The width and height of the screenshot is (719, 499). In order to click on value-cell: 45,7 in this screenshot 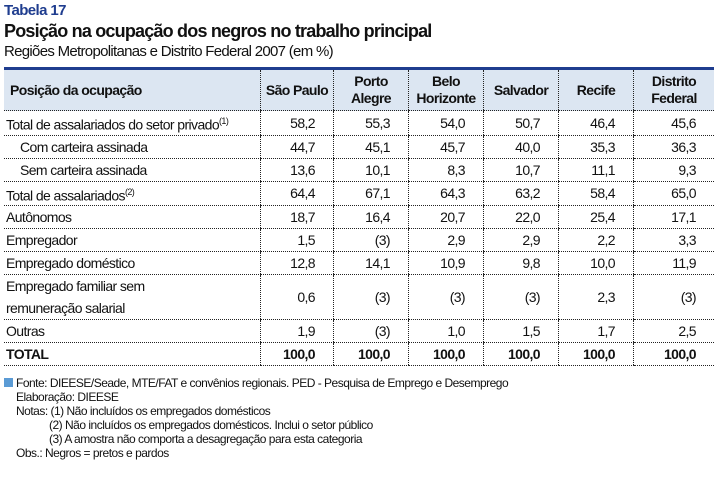, I will do `click(446, 147)`.